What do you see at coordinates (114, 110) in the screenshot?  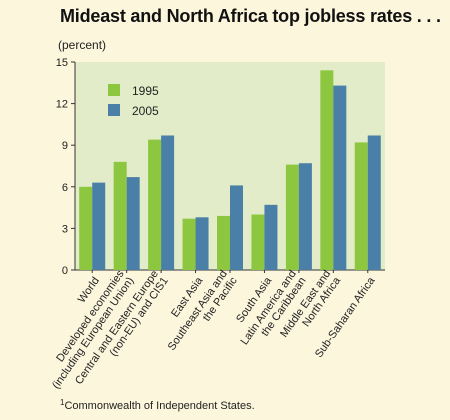 I see `legend-swatch-2005` at bounding box center [114, 110].